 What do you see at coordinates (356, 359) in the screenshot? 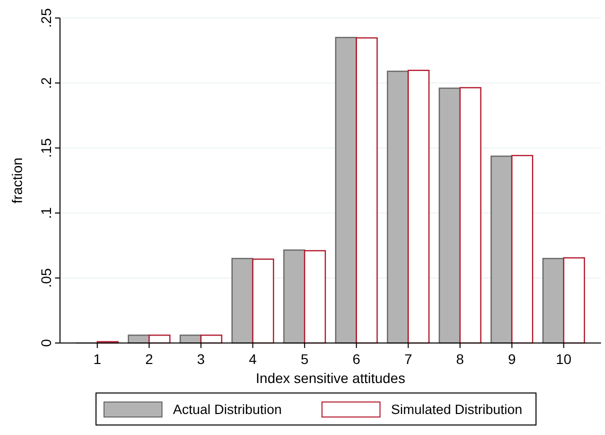
I see `x-tick-label: 6` at bounding box center [356, 359].